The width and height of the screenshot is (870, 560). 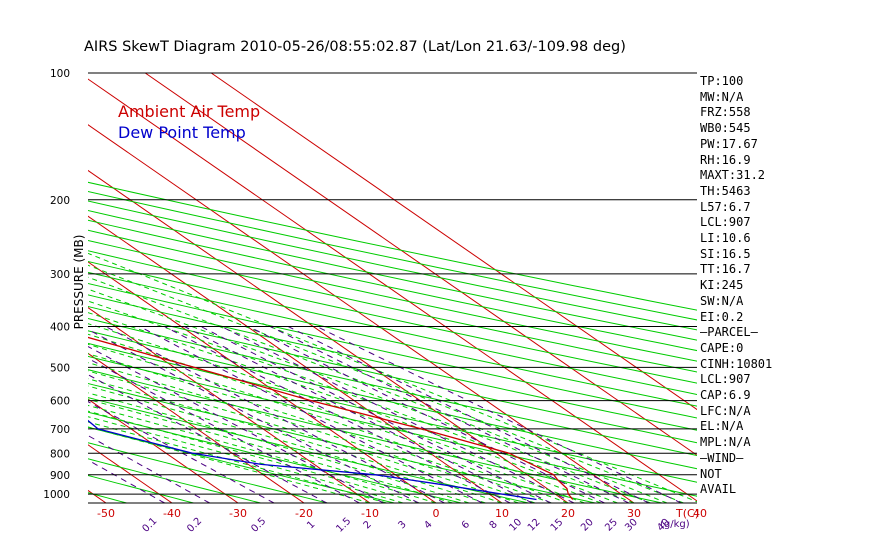 What do you see at coordinates (725, 442) in the screenshot?
I see `stat-line: MPL:N/A` at bounding box center [725, 442].